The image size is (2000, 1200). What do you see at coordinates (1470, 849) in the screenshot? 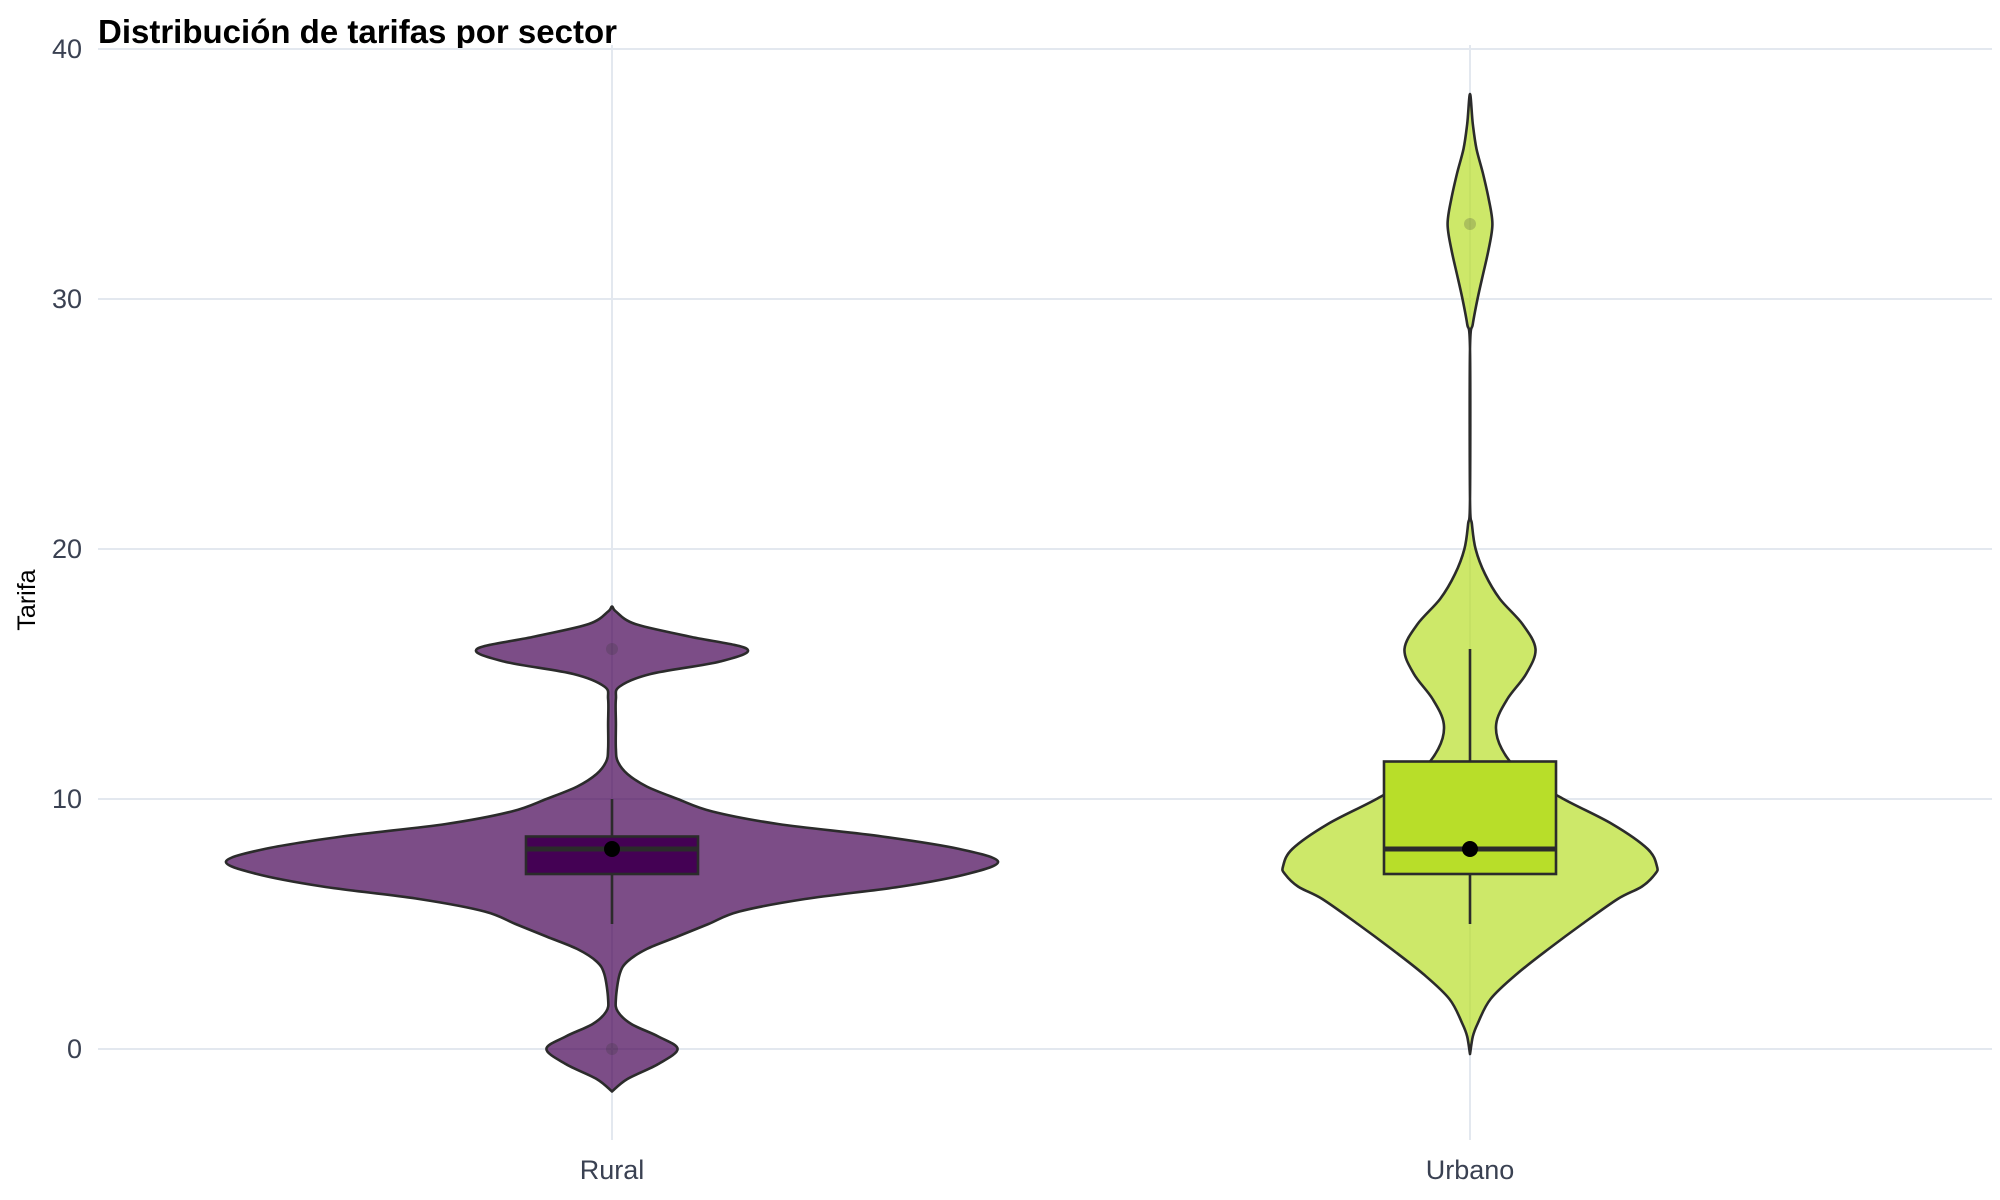
I see `mean-point-urbano` at bounding box center [1470, 849].